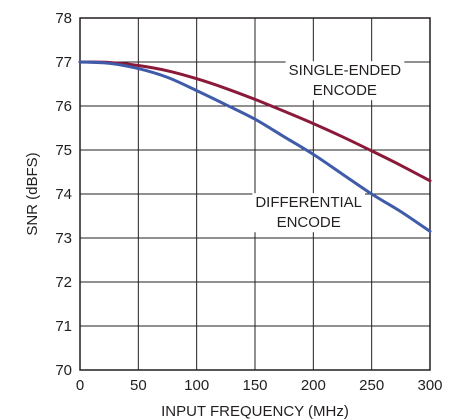 Image resolution: width=460 pixels, height=420 pixels. I want to click on annotation-line: SINGLE-ENDED, so click(345, 70).